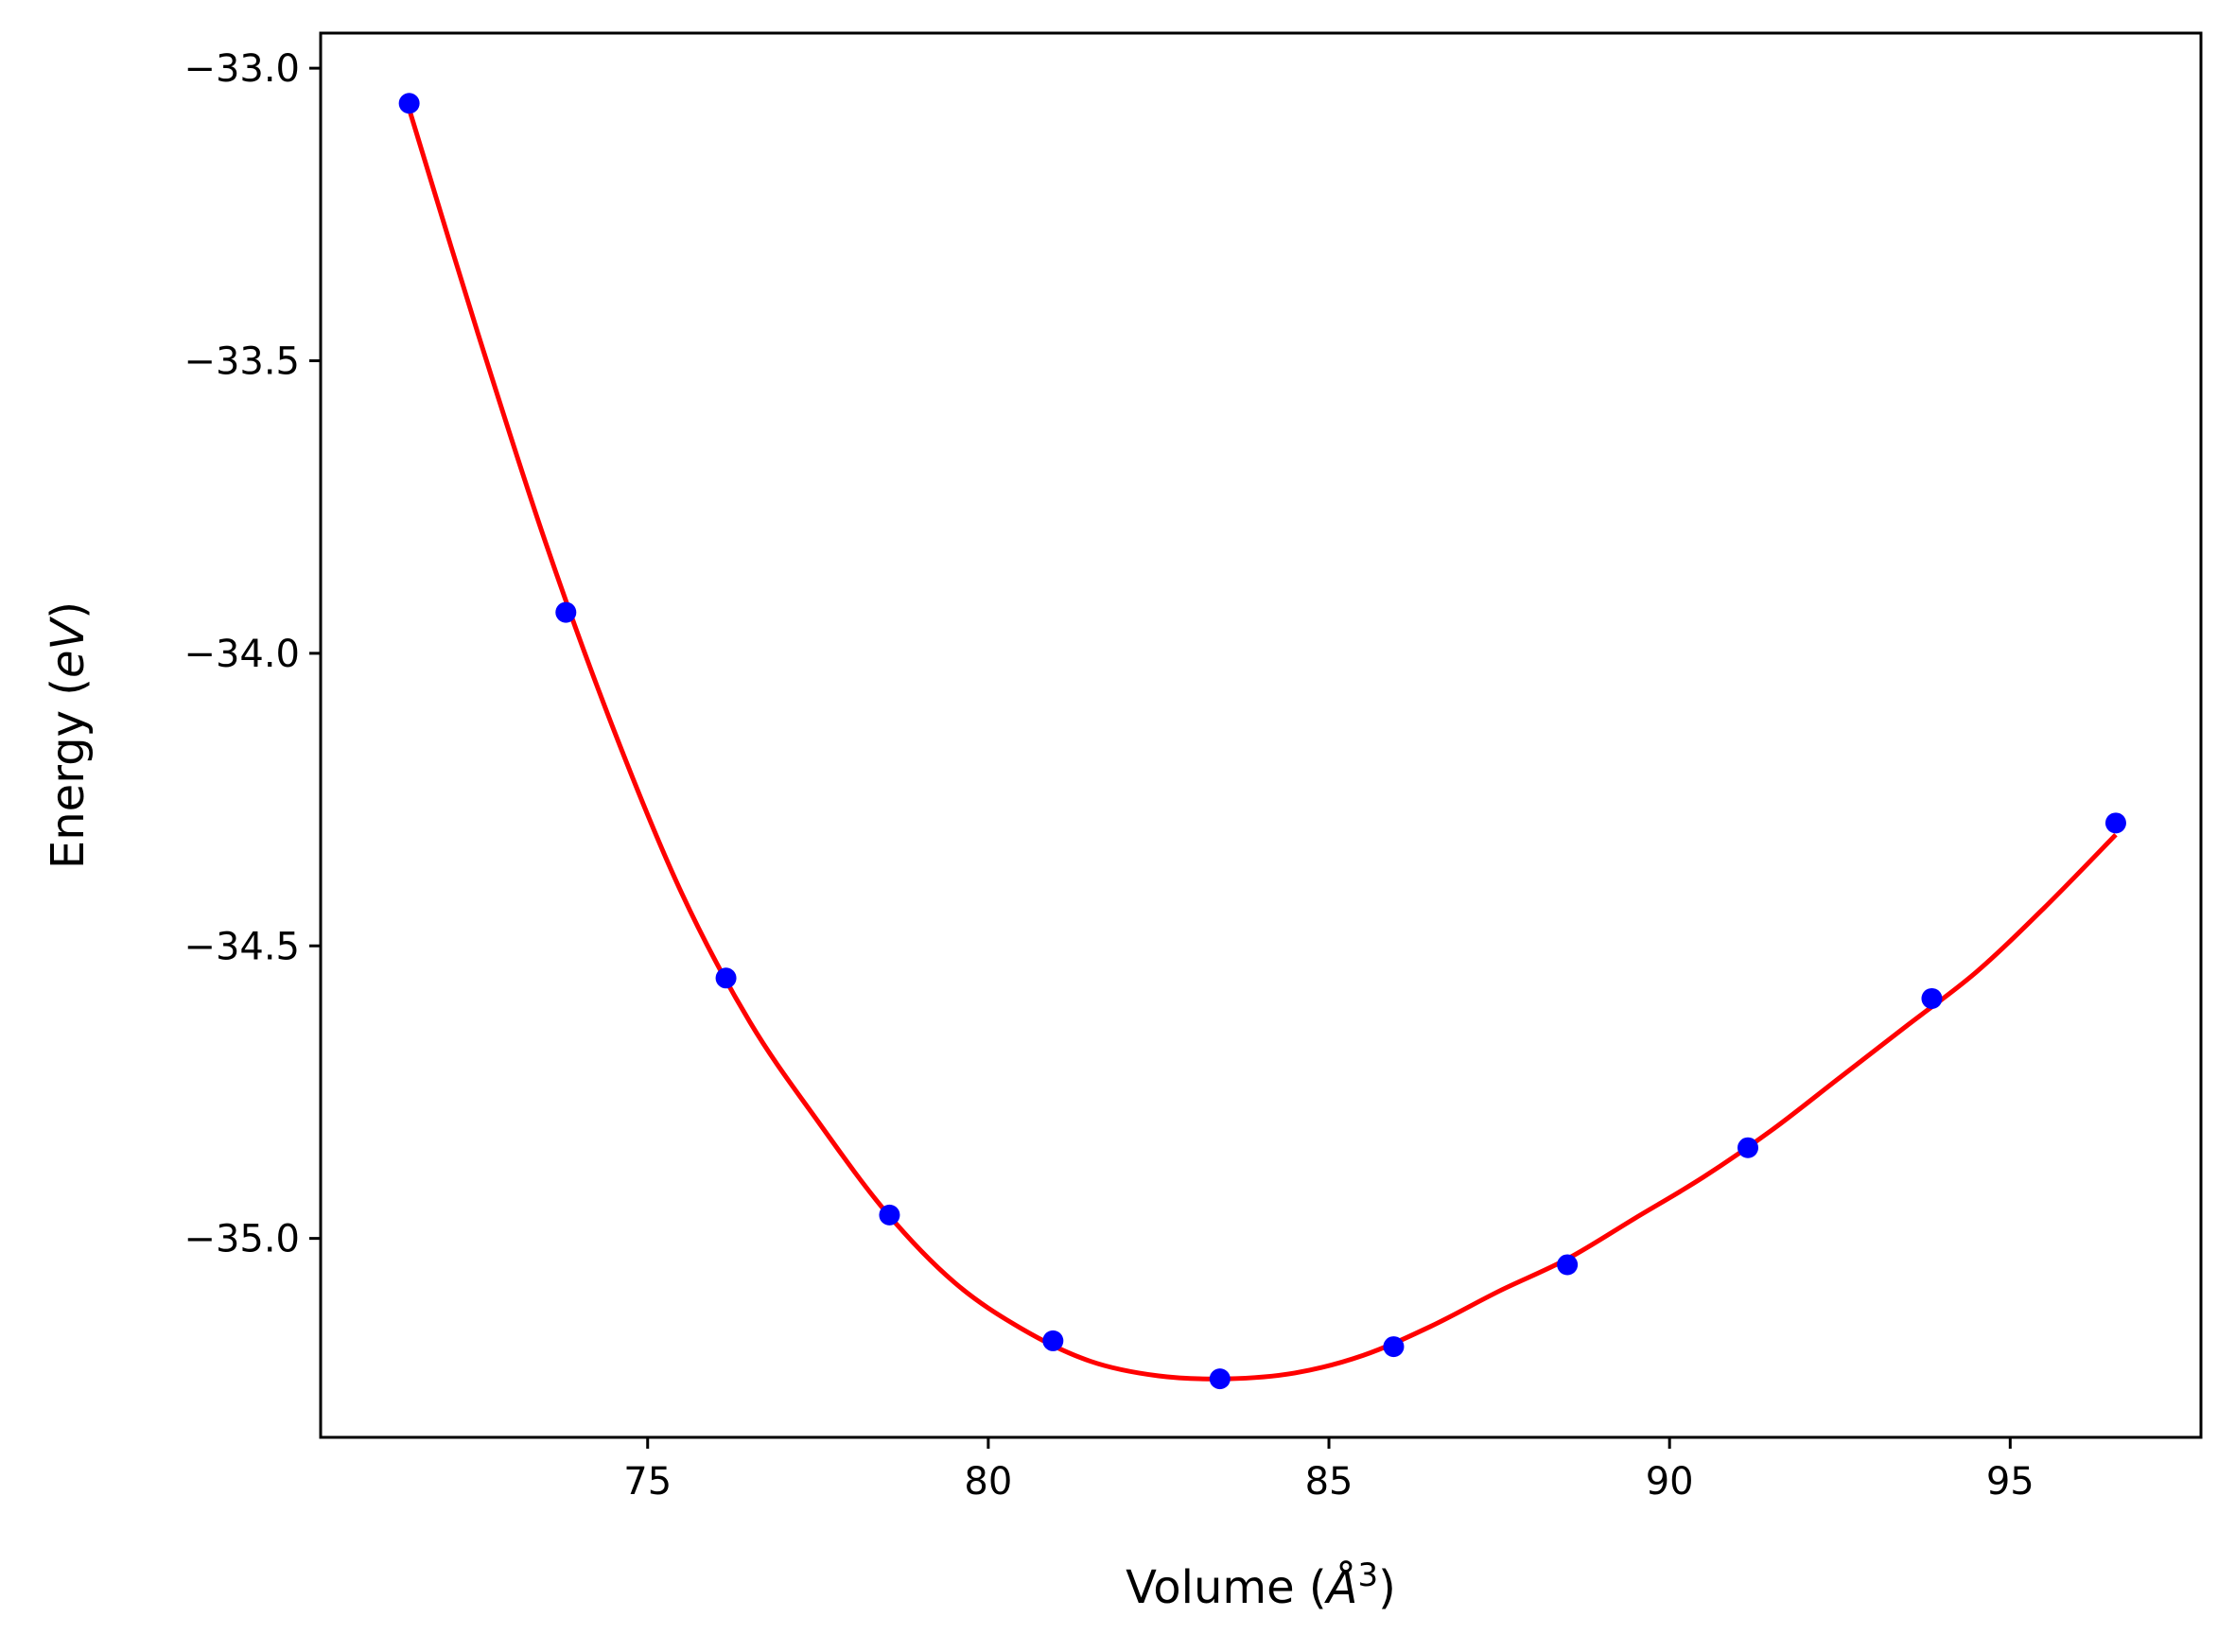 The width and height of the screenshot is (2235, 1652). I want to click on y-axis-label: Energy (eV), so click(68, 735).